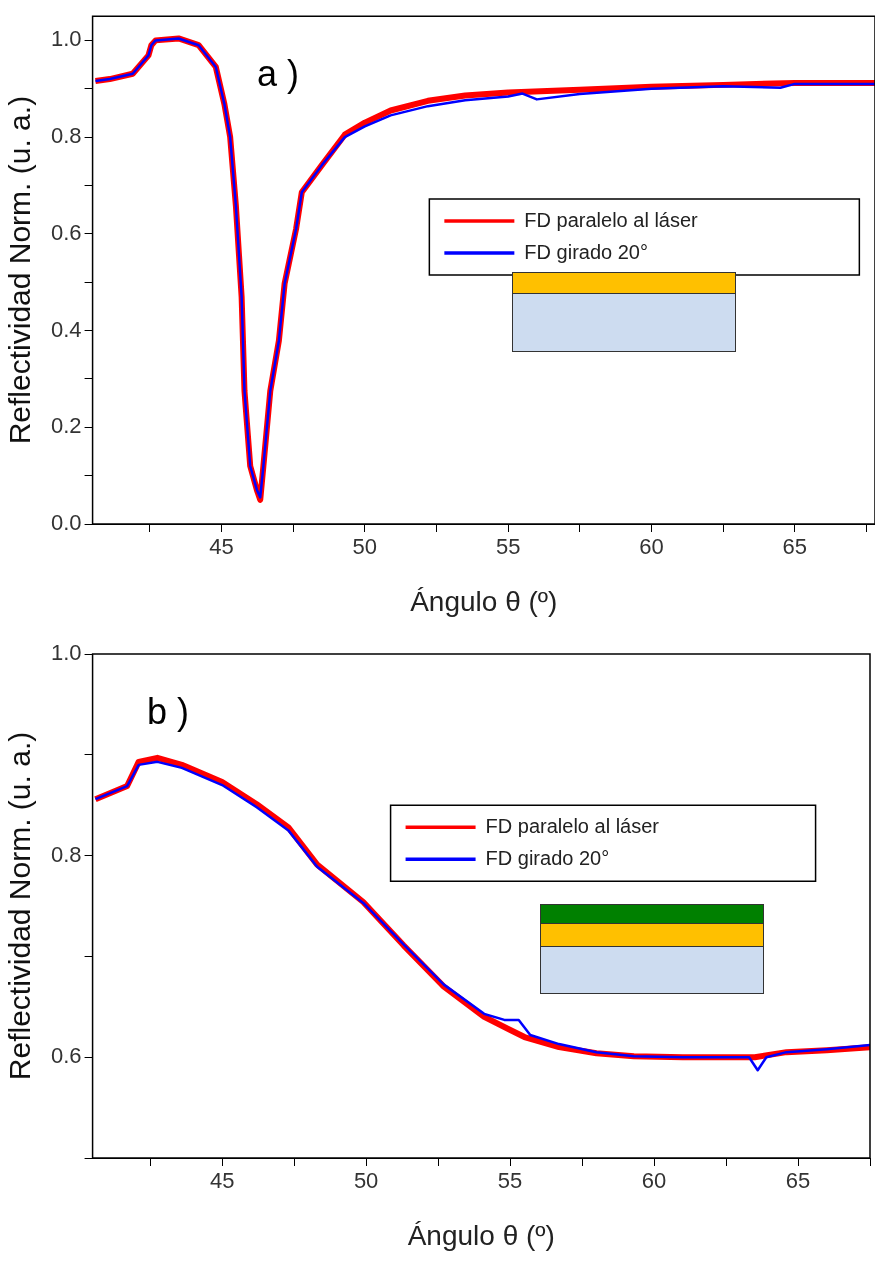  I want to click on y-tick-label: 0.0, so click(66, 523).